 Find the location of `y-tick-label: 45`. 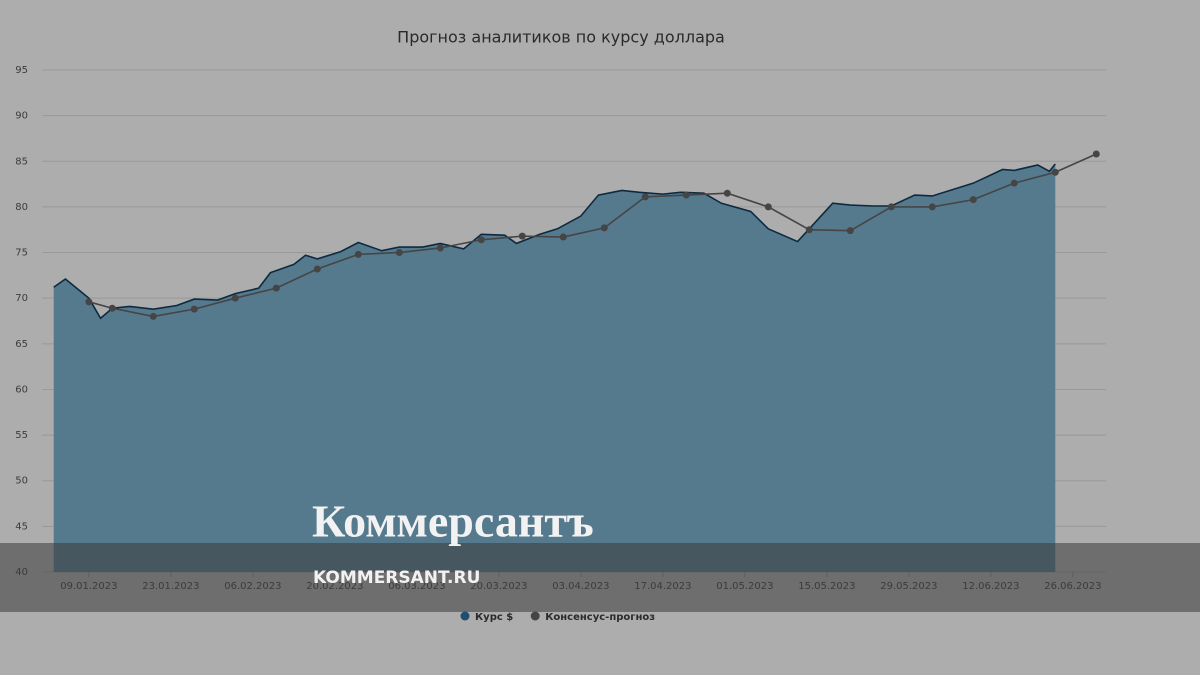

y-tick-label: 45 is located at coordinates (21, 526).